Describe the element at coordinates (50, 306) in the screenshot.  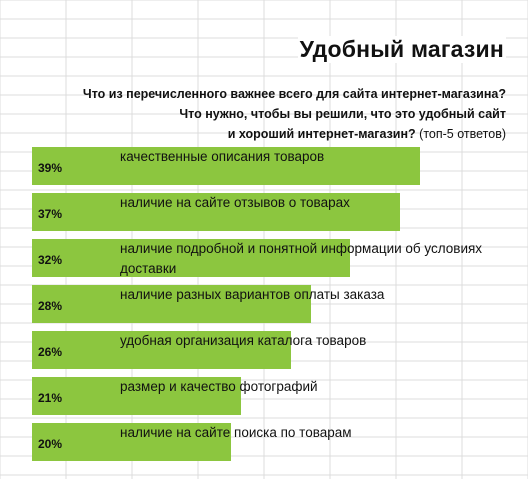
I see `bar-value-label: 28%` at that location.